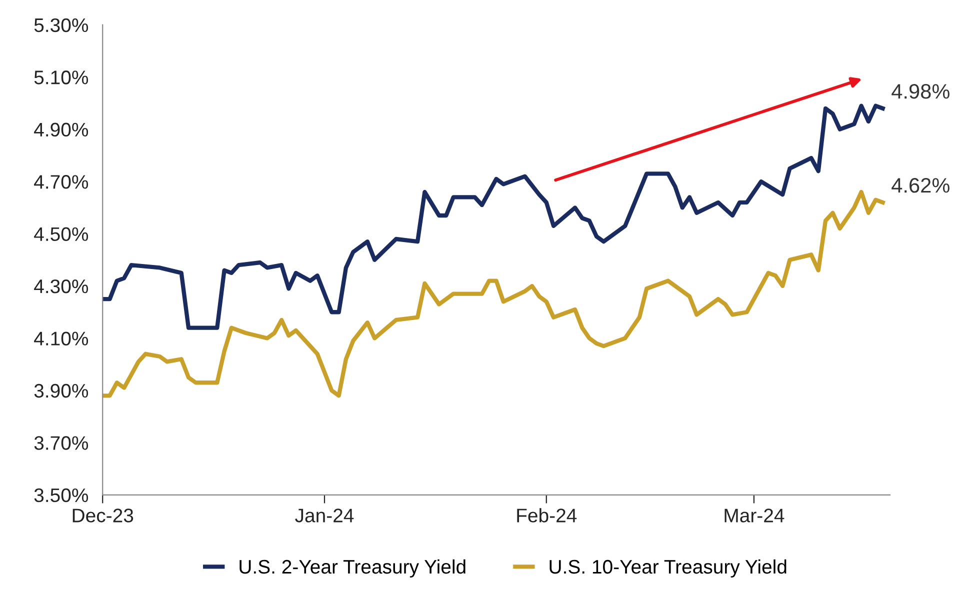 Image resolution: width=959 pixels, height=592 pixels. I want to click on y-tick-label: 5.10%, so click(61, 77).